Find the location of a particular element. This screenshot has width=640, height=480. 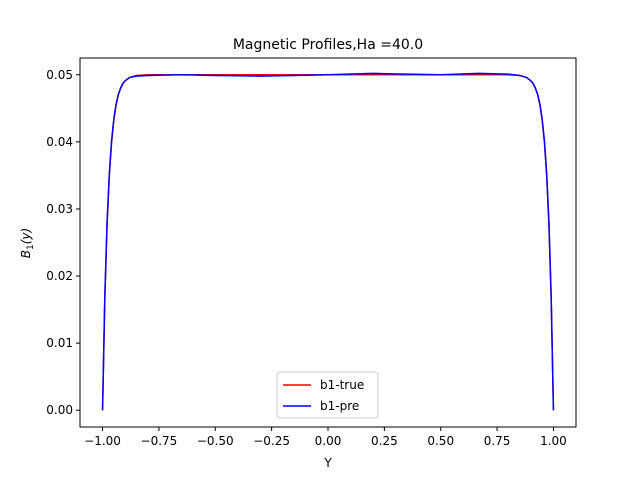

x-tick-label: 0.75 is located at coordinates (497, 441).